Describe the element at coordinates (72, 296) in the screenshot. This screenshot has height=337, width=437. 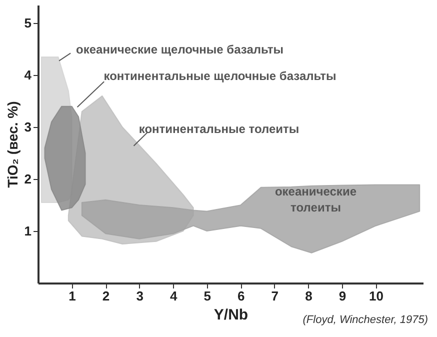
I see `x-tick-label: 1` at that location.